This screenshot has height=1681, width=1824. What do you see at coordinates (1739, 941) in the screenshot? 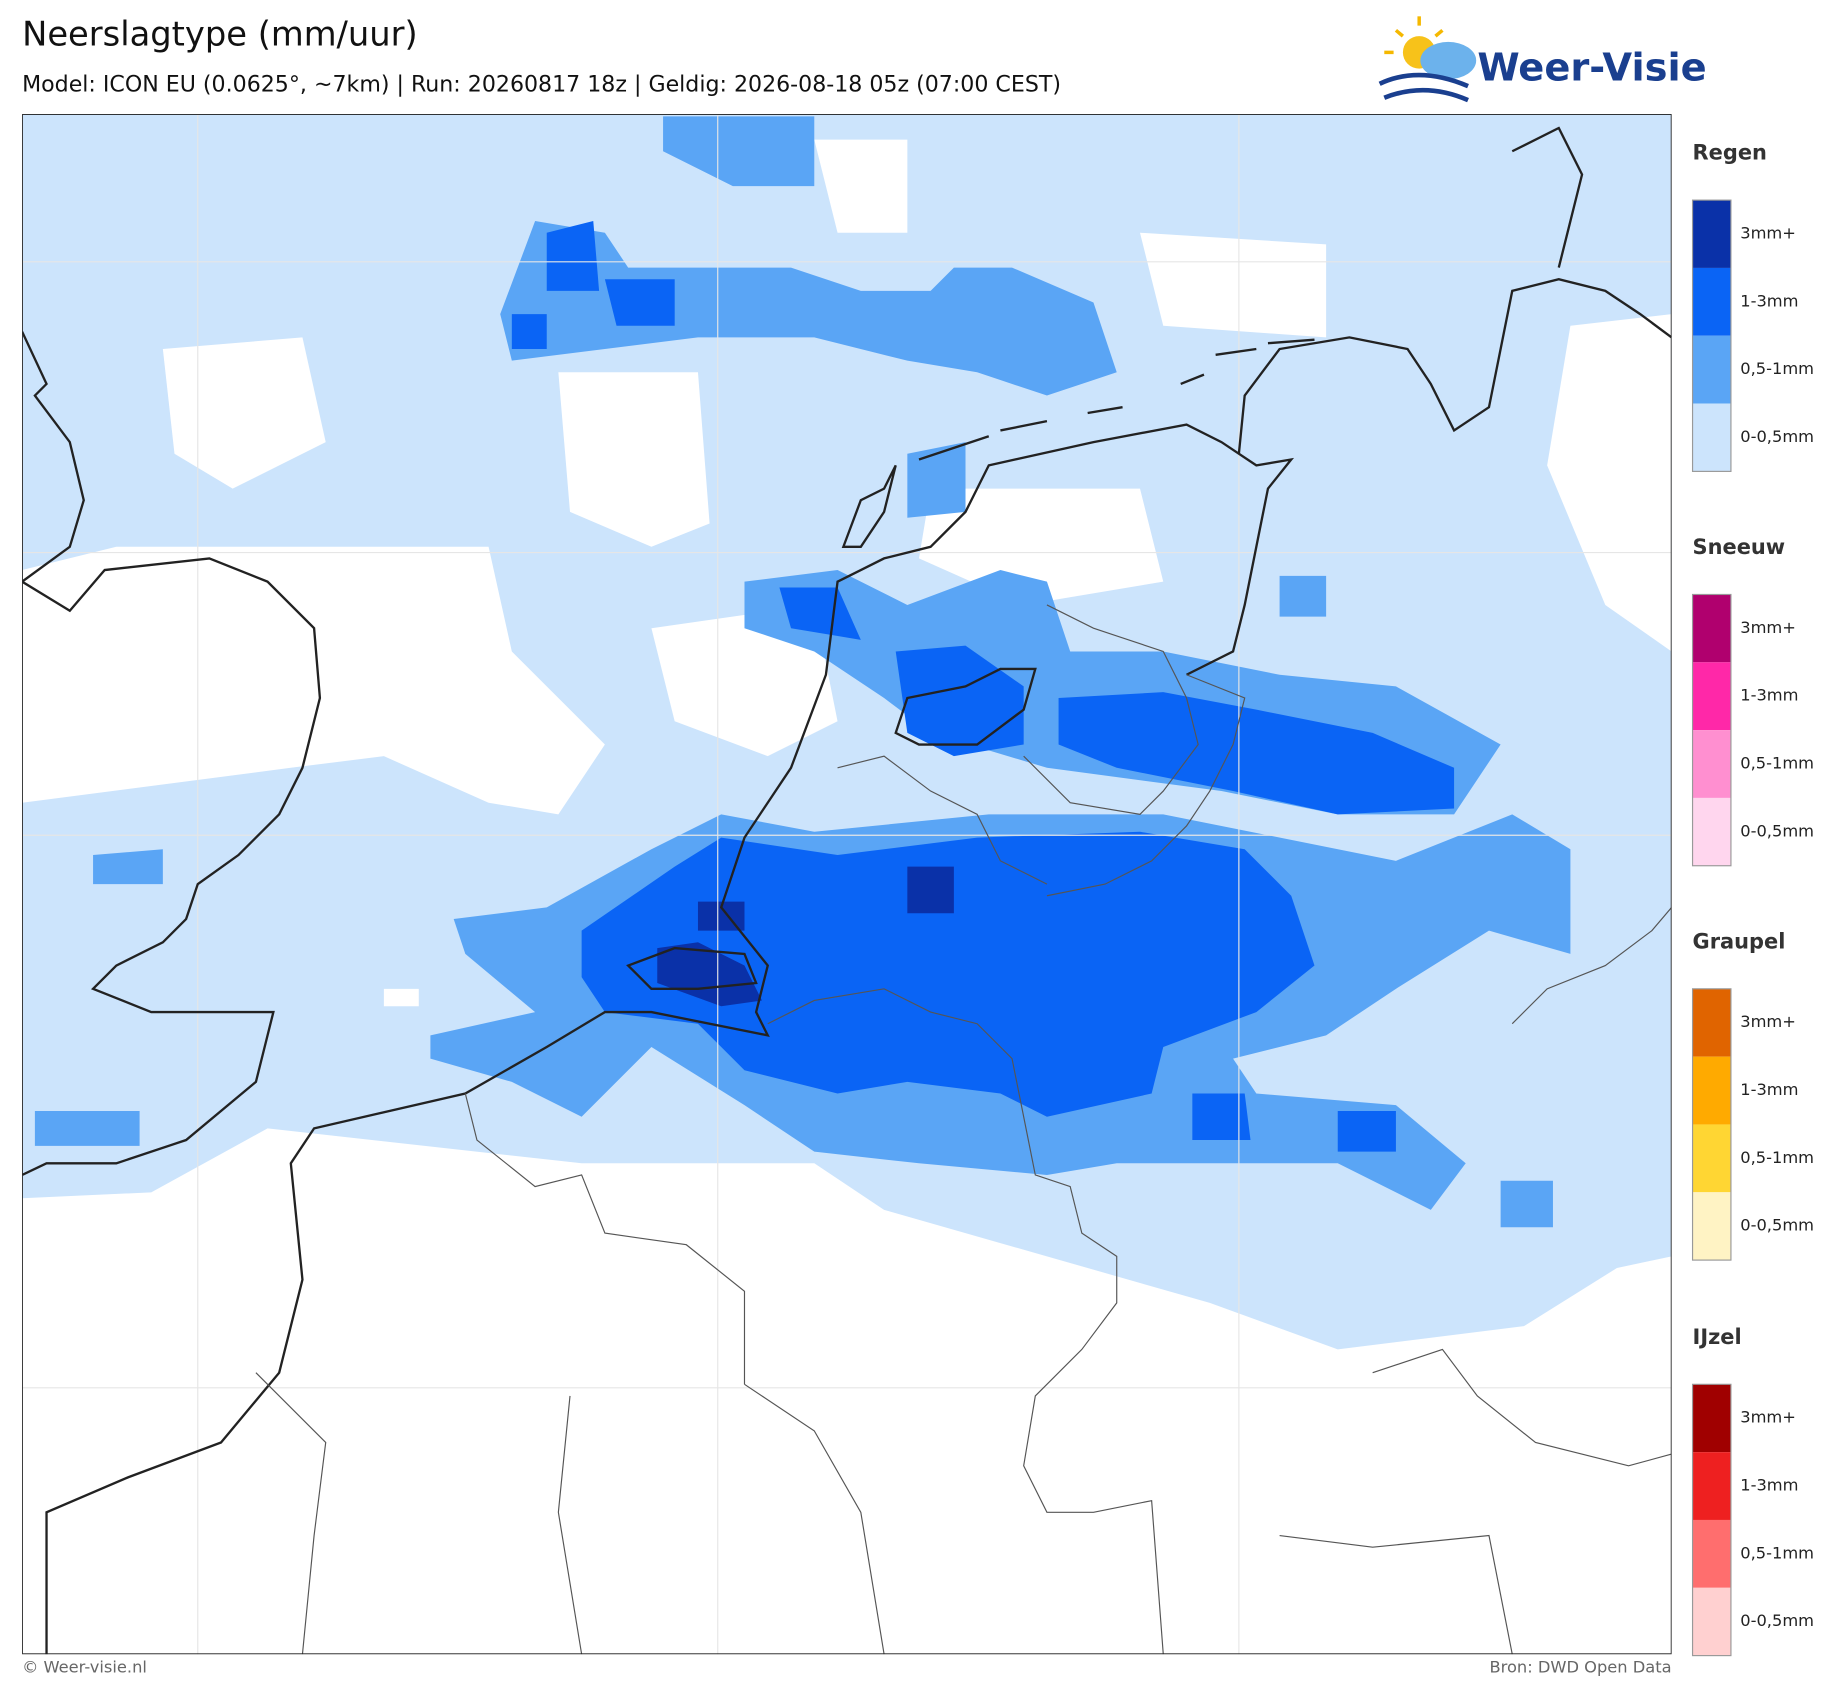
I see `legend-title: Graupel` at bounding box center [1739, 941].